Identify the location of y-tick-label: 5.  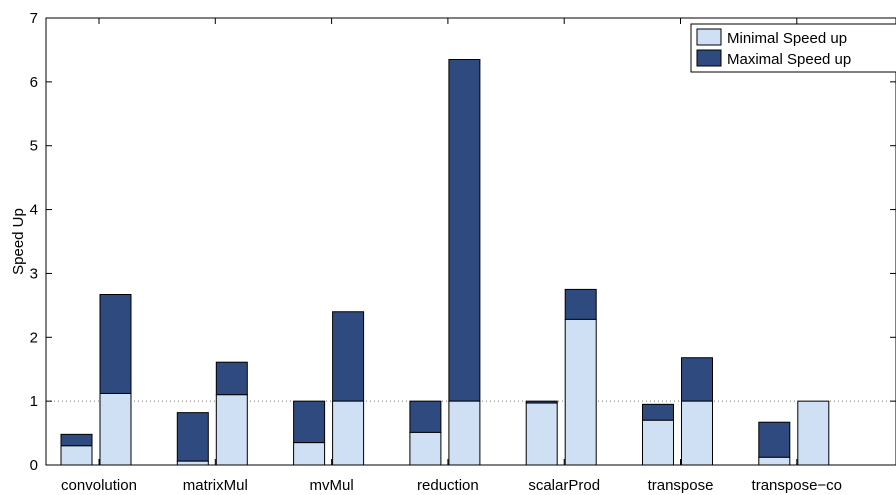
(34, 146).